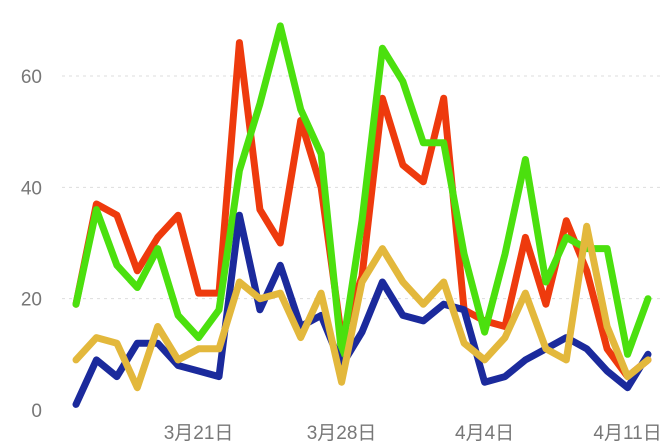  Describe the element at coordinates (31, 77) in the screenshot. I see `y-tick-label: 60` at that location.